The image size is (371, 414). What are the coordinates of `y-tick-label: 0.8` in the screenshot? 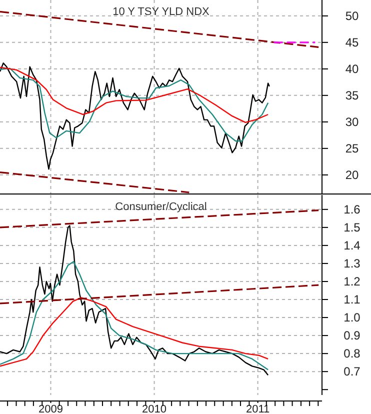 It's located at (352, 353).